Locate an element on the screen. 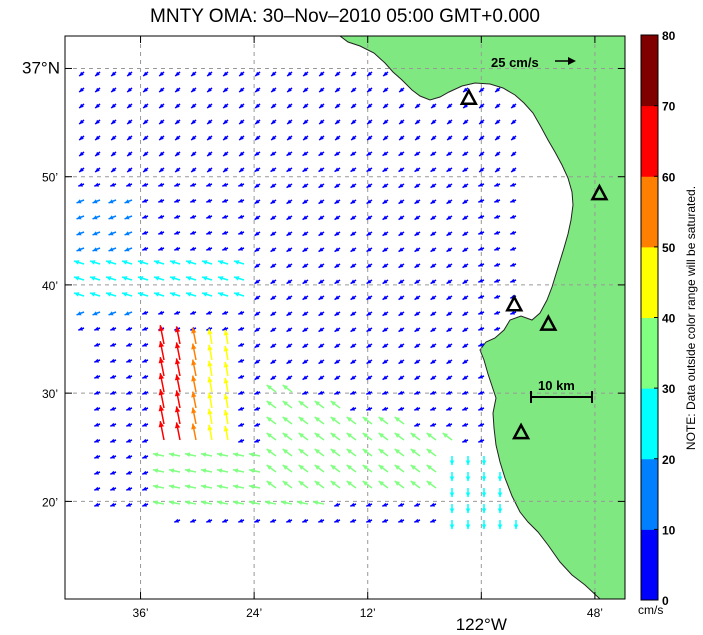  lat-tick-label: 30’ is located at coordinates (50, 394).